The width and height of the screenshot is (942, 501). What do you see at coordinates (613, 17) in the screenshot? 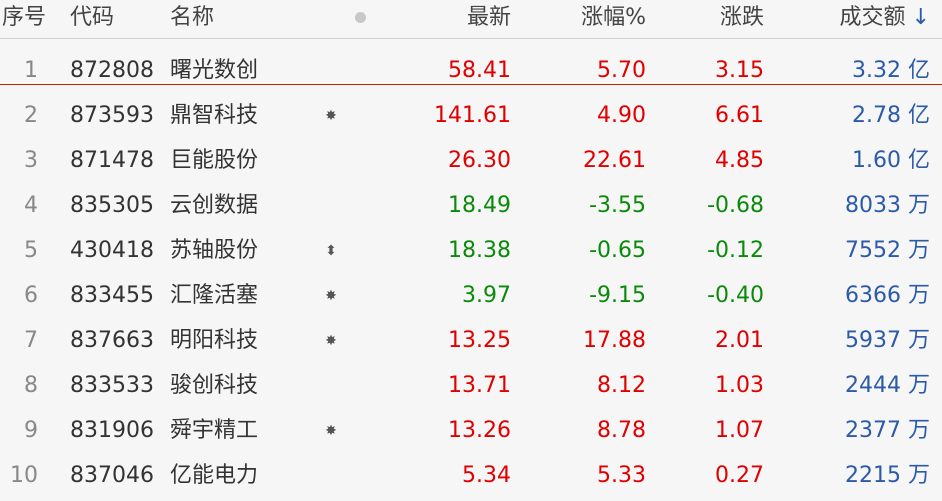
I see `header-pct: 涨幅%` at bounding box center [613, 17].